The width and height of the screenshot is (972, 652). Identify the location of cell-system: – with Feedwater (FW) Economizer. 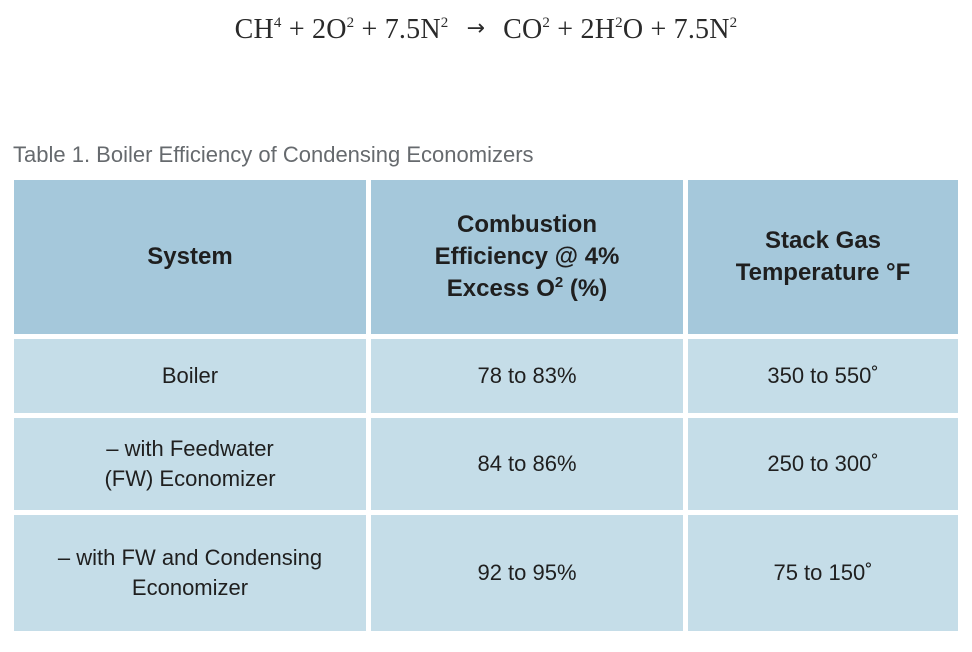
(190, 464).